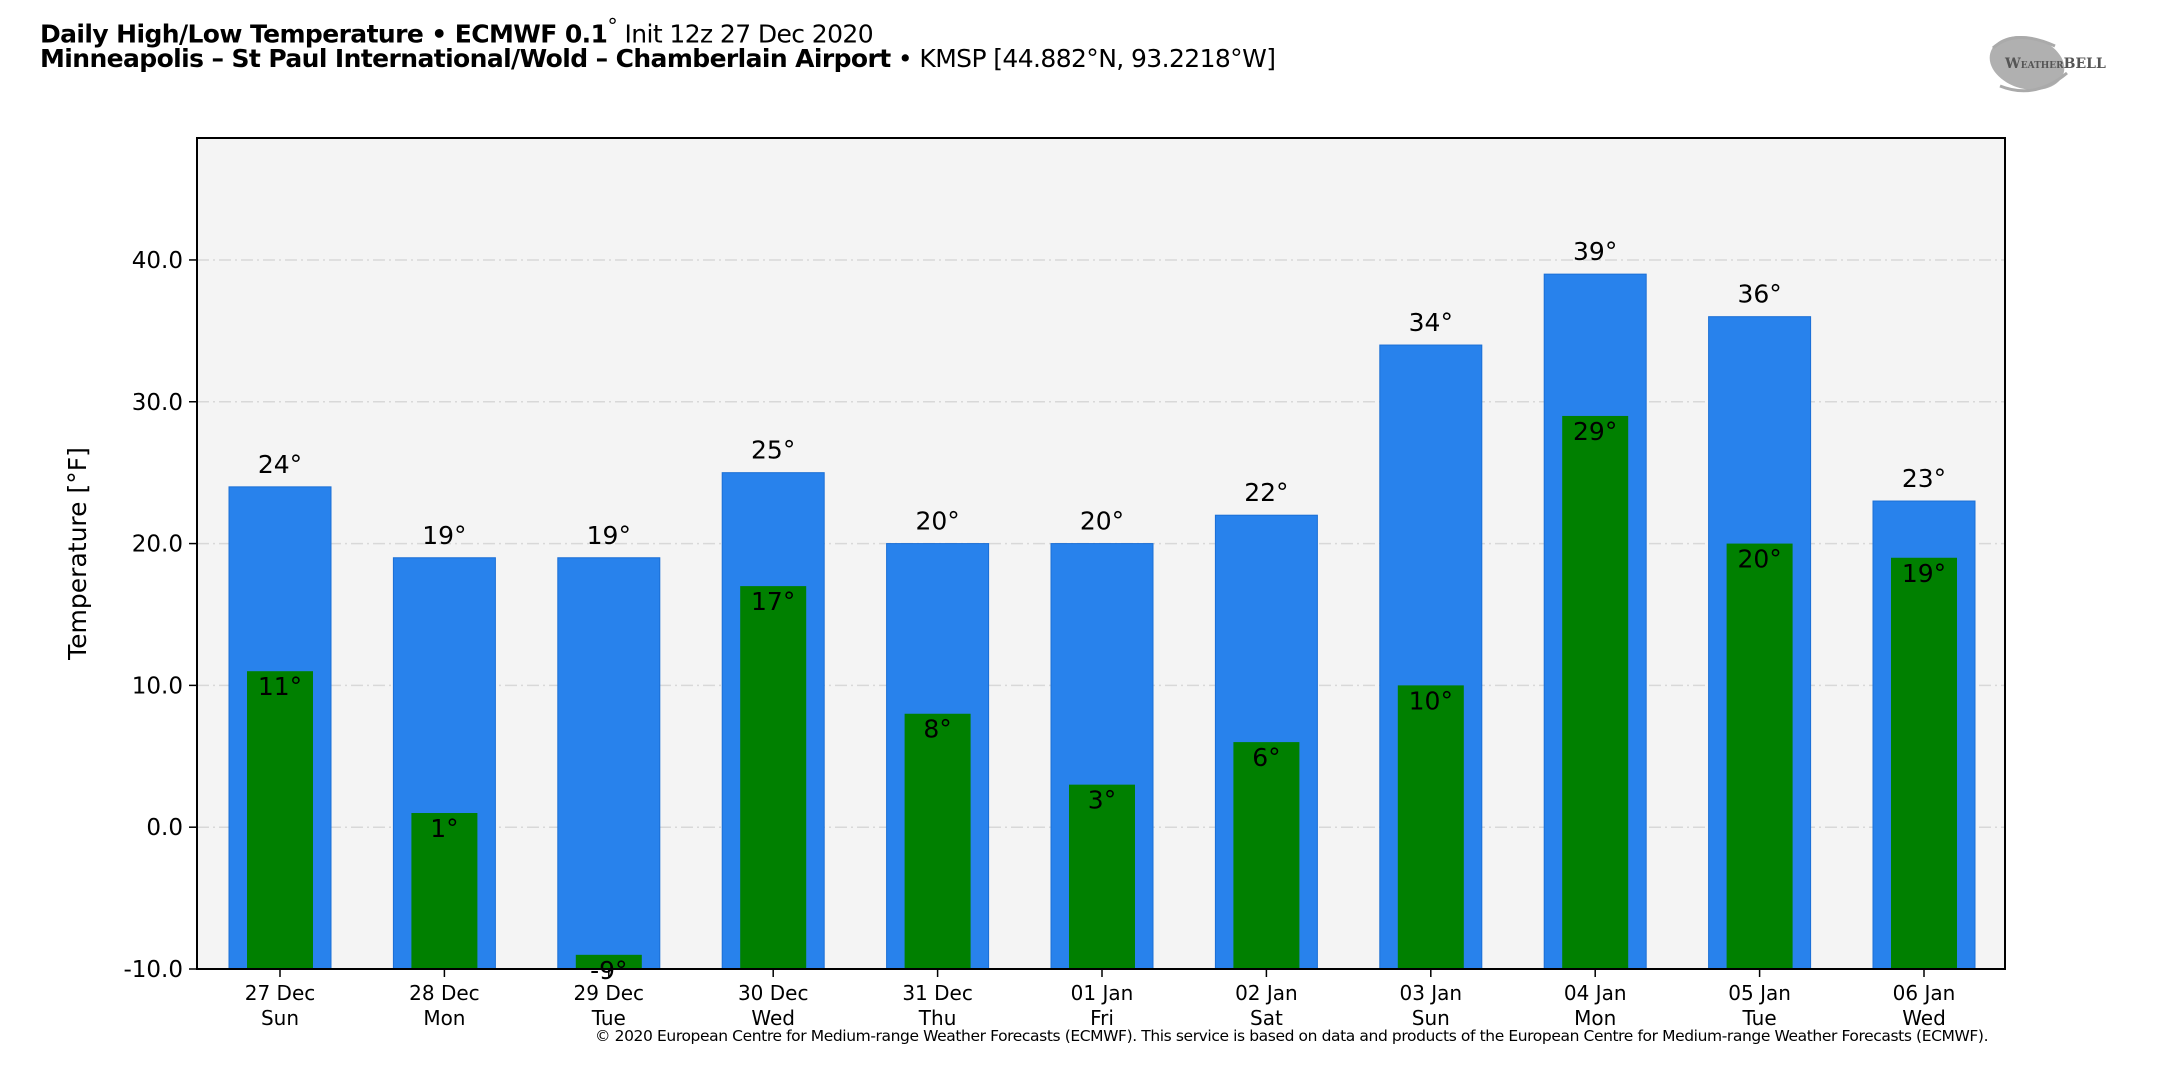 Image resolution: width=2160 pixels, height=1072 pixels. I want to click on x-tick-date: 30 Dec, so click(773, 993).